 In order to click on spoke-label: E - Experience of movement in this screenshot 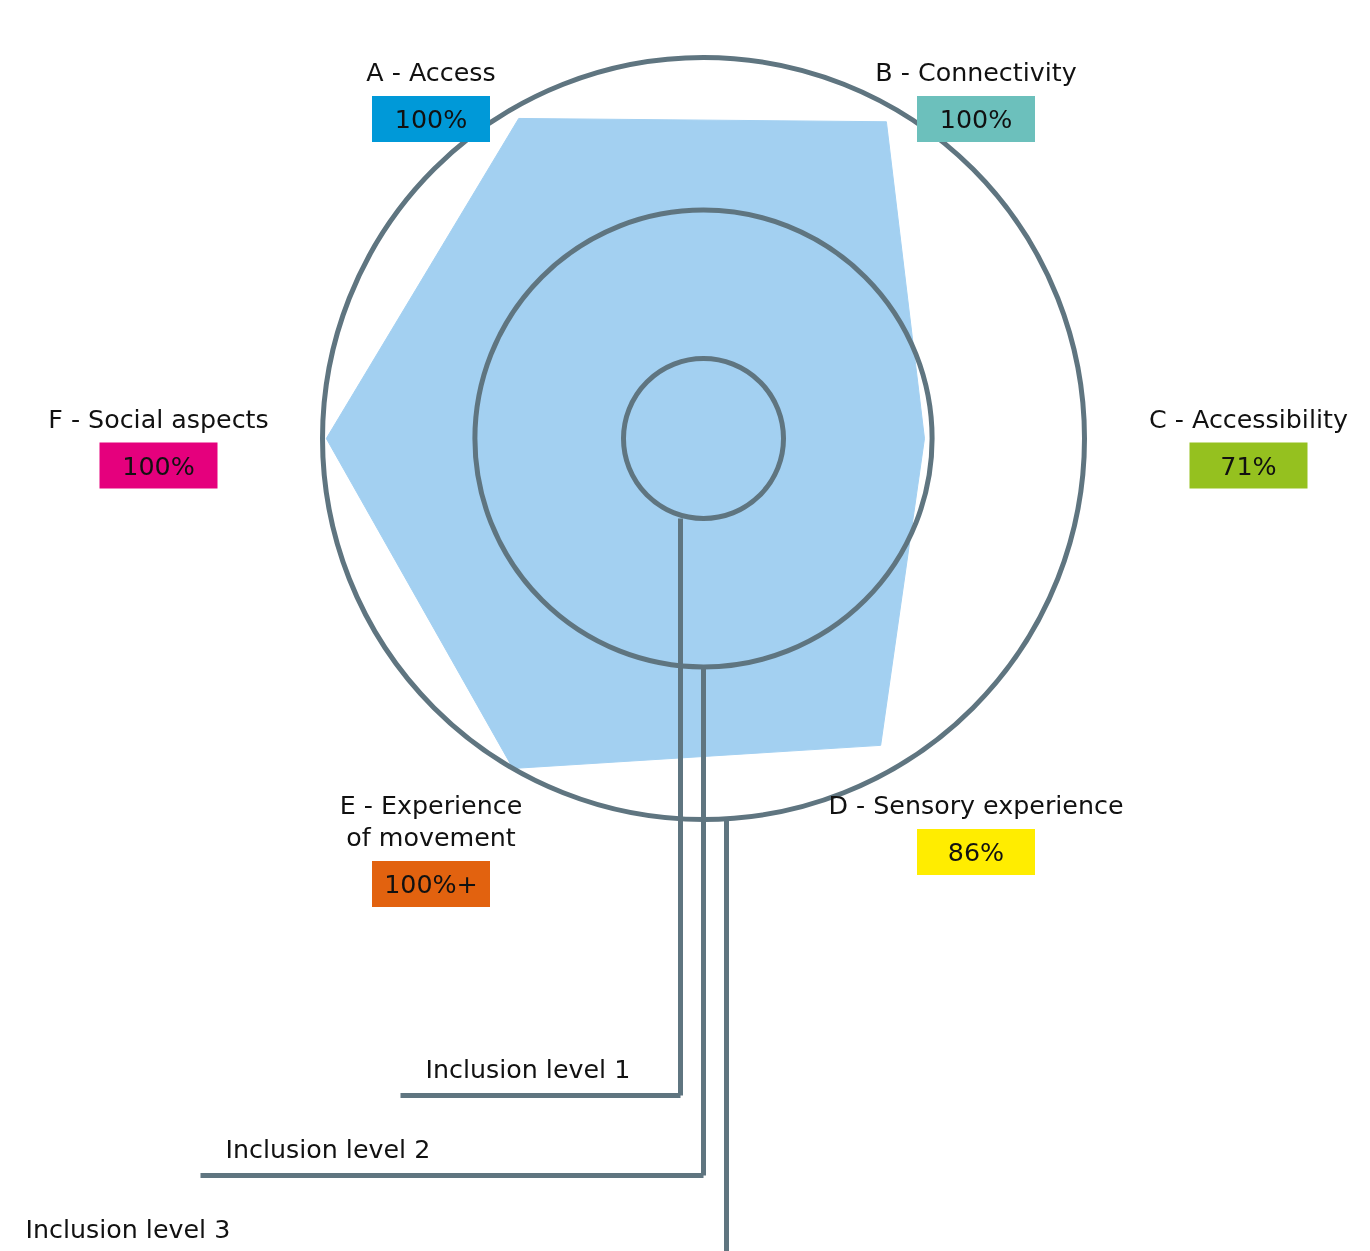, I will do `click(431, 820)`.